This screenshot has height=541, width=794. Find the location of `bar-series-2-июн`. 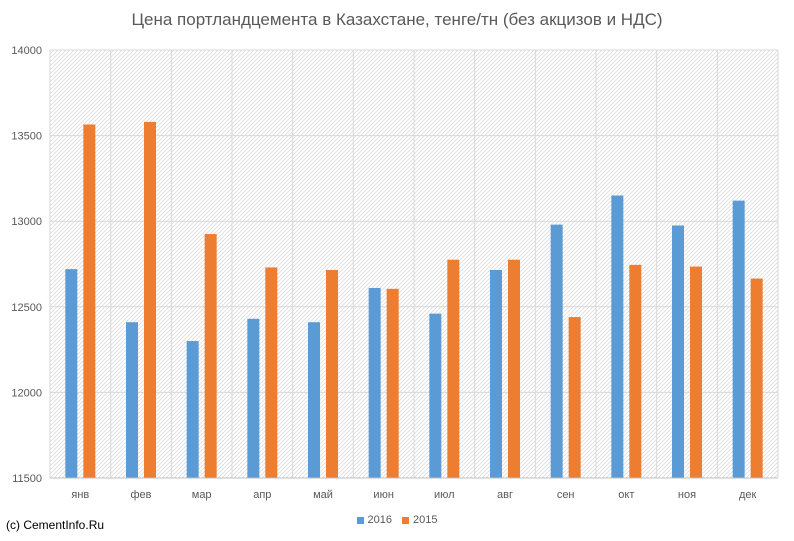

bar-series-2-июн is located at coordinates (392, 383).